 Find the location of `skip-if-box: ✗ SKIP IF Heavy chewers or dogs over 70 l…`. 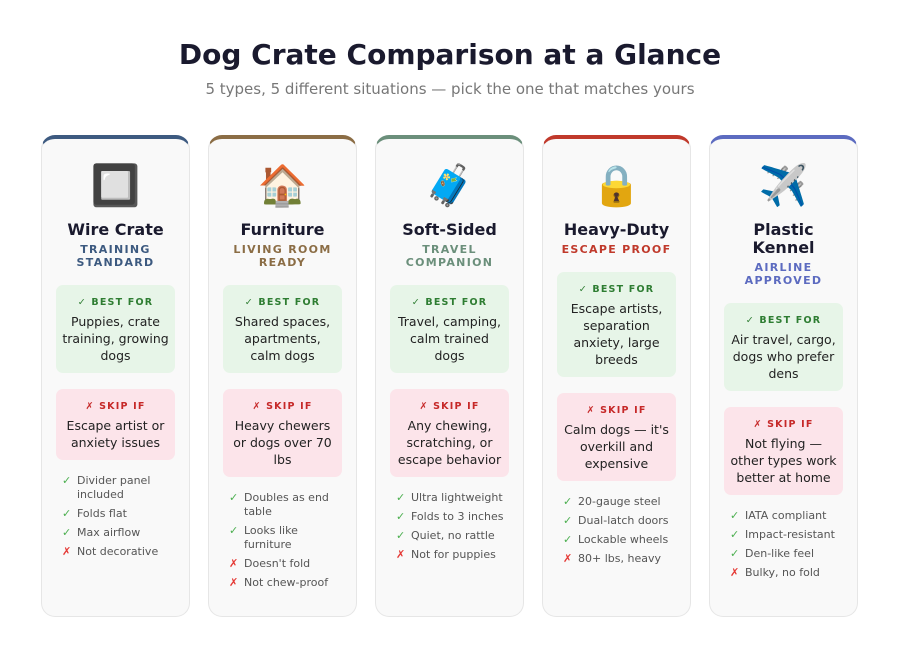

skip-if-box: ✗ SKIP IF Heavy chewers or dogs over 70 l… is located at coordinates (282, 433).